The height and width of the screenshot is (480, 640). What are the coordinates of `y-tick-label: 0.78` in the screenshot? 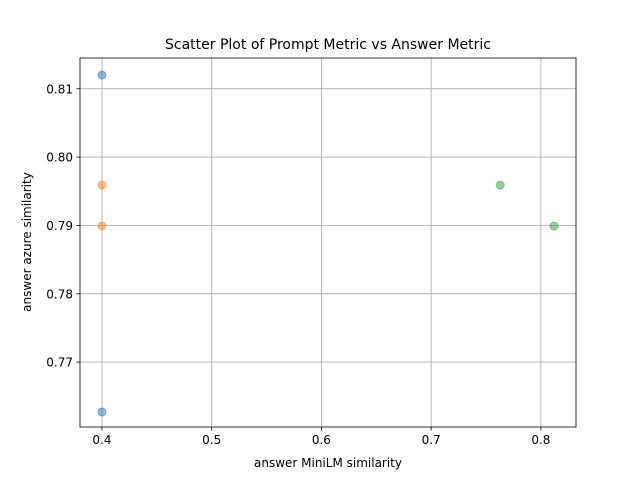 It's located at (59, 294).